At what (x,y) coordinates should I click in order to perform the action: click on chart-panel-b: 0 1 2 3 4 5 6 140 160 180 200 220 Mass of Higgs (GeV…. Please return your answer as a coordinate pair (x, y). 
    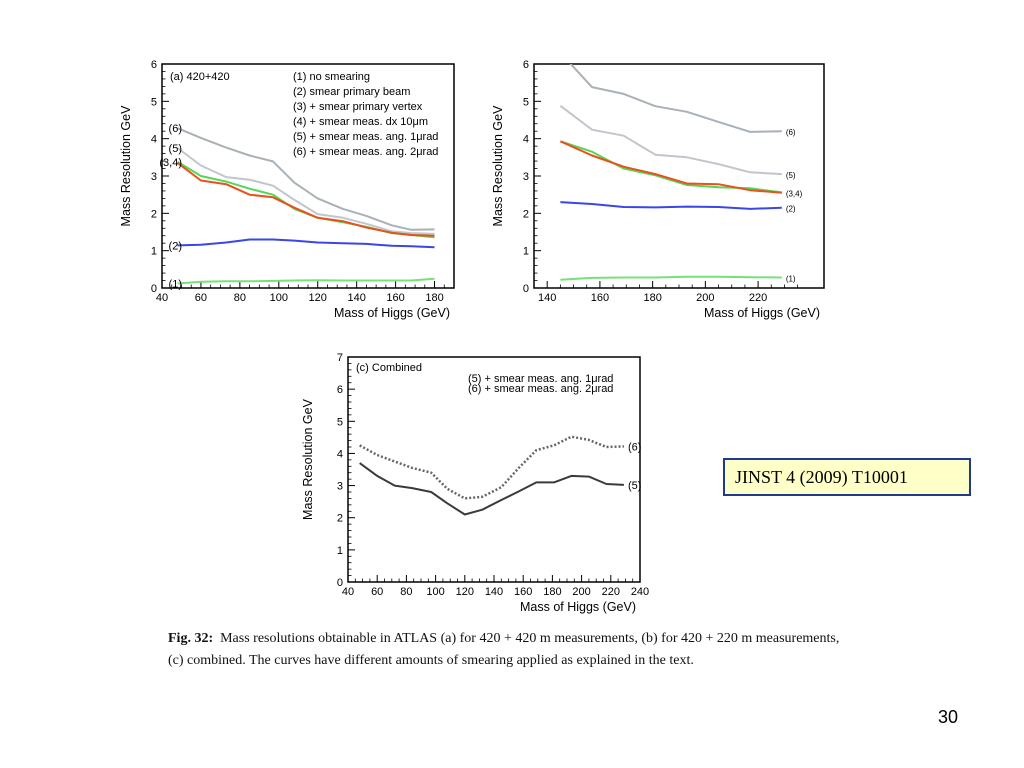
    Looking at the image, I should click on (658, 189).